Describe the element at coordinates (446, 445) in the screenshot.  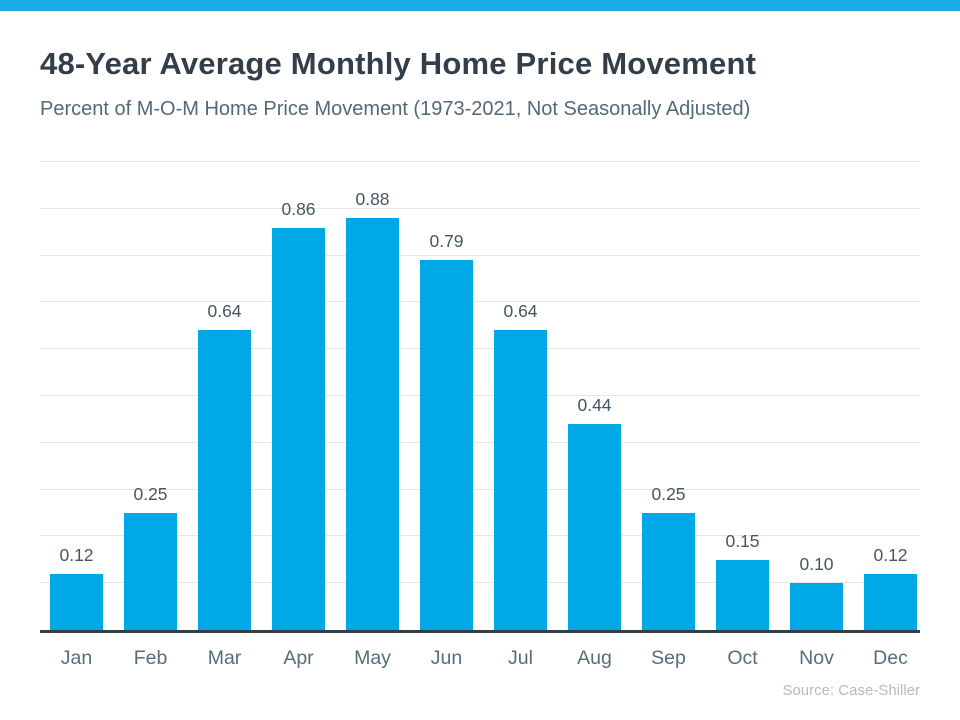
I see `bar-jun` at that location.